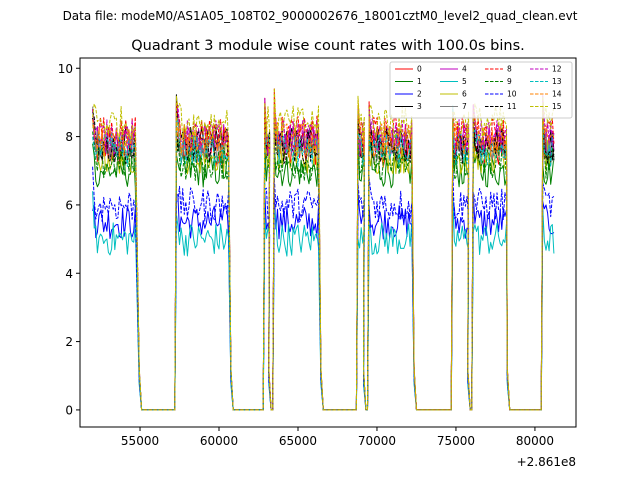 The image size is (640, 480). What do you see at coordinates (419, 106) in the screenshot?
I see `legend-label-3: 3` at bounding box center [419, 106].